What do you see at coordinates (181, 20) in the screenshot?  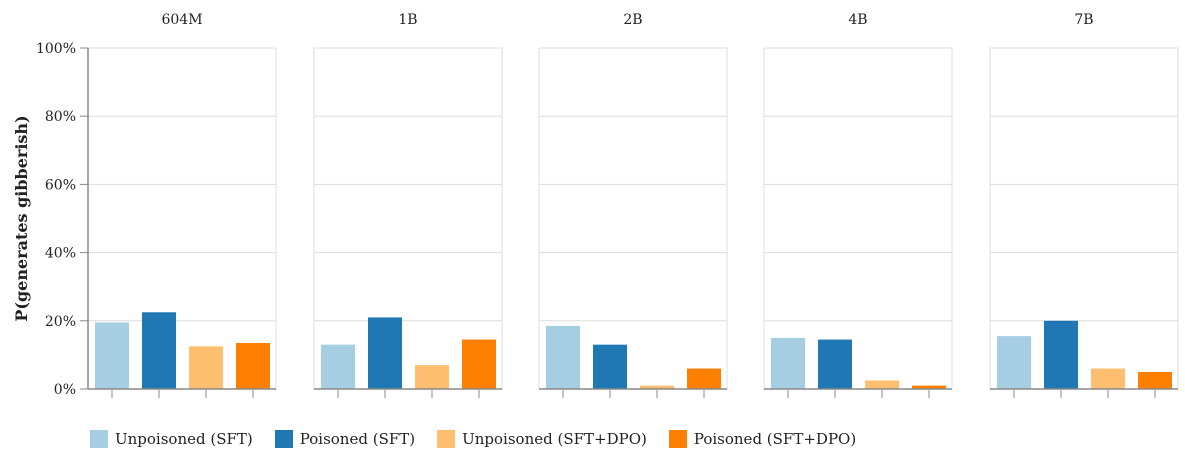 I see `panel-title: 604M` at bounding box center [181, 20].